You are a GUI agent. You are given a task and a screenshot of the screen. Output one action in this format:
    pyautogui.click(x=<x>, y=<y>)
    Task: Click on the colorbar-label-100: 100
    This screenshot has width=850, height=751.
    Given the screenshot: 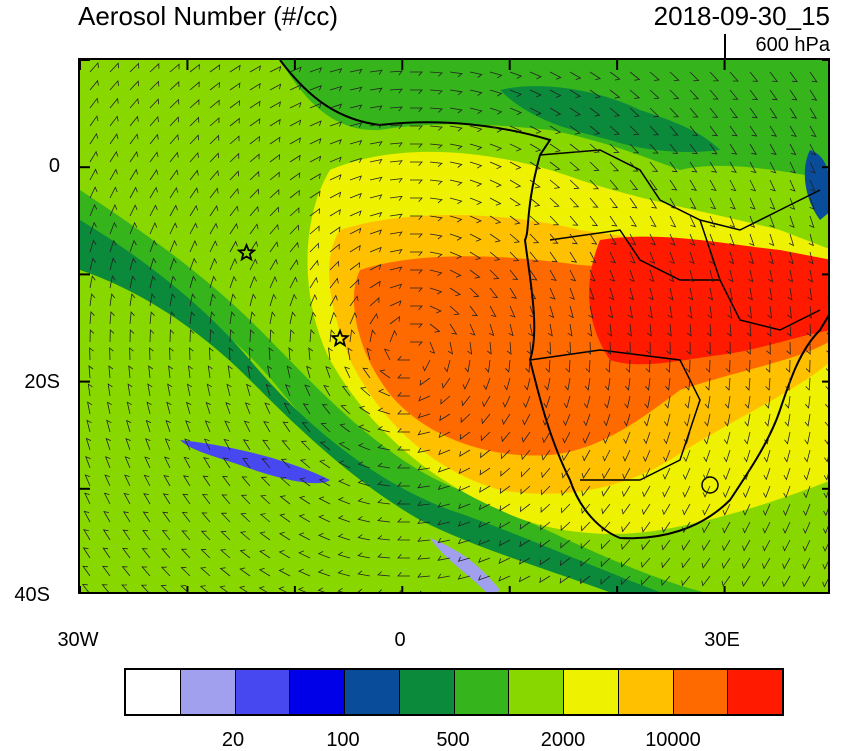 What is the action you would take?
    pyautogui.click(x=343, y=740)
    